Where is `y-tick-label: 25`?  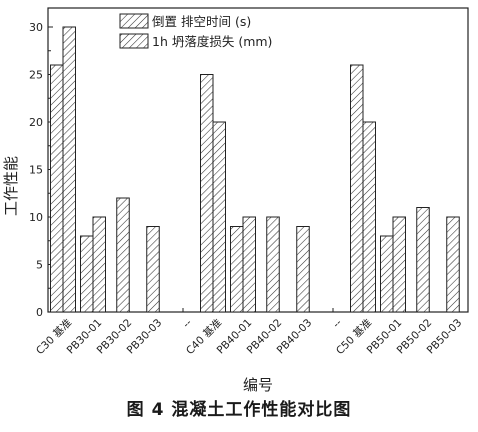
y-tick-label: 25 is located at coordinates (36, 75).